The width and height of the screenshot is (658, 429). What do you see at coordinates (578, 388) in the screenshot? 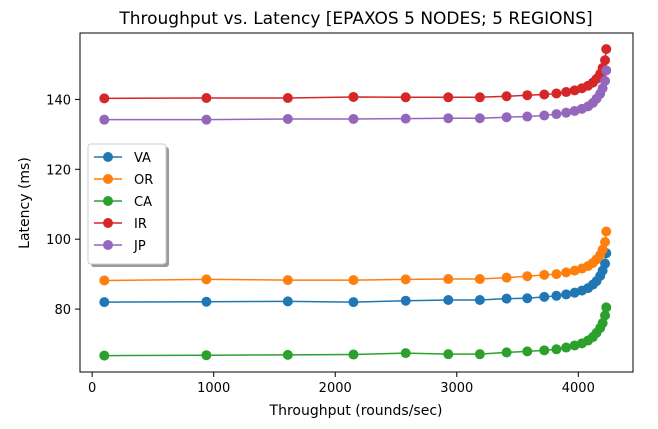
I see `x-tick-label-4000: 4000` at bounding box center [578, 388].